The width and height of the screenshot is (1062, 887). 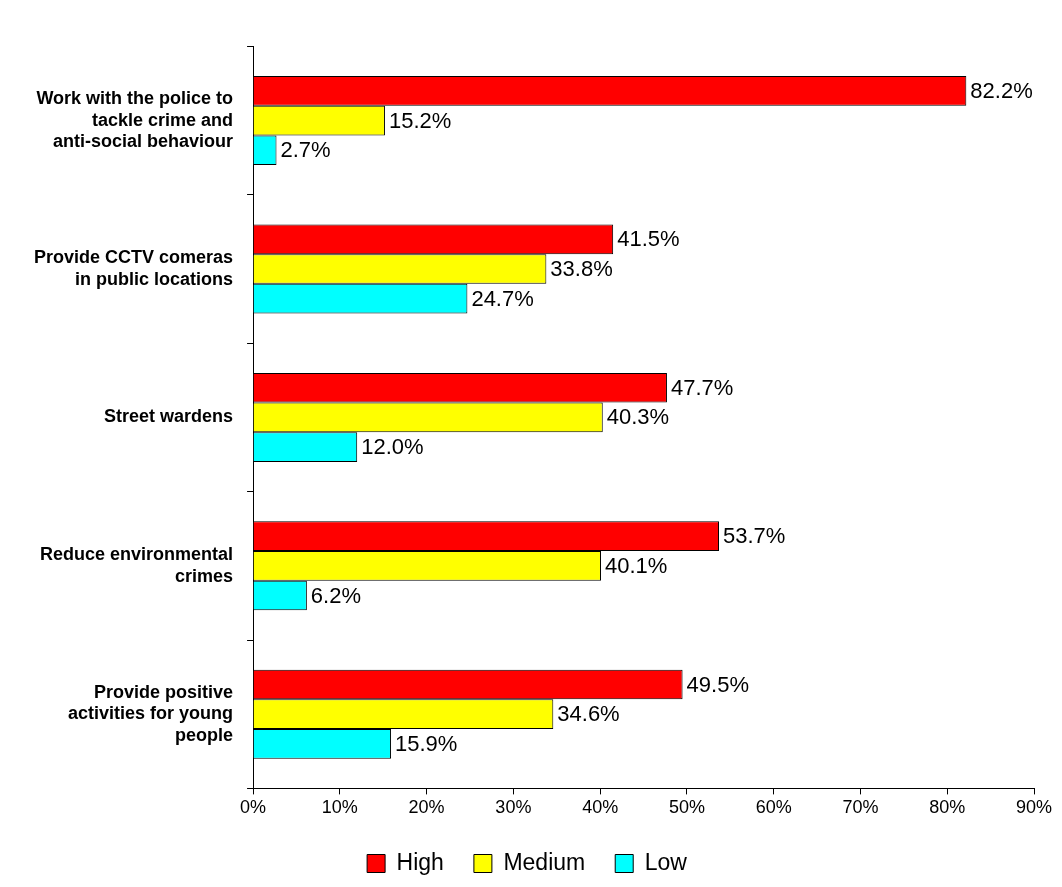 I want to click on data-label: 33.8%, so click(x=581, y=269).